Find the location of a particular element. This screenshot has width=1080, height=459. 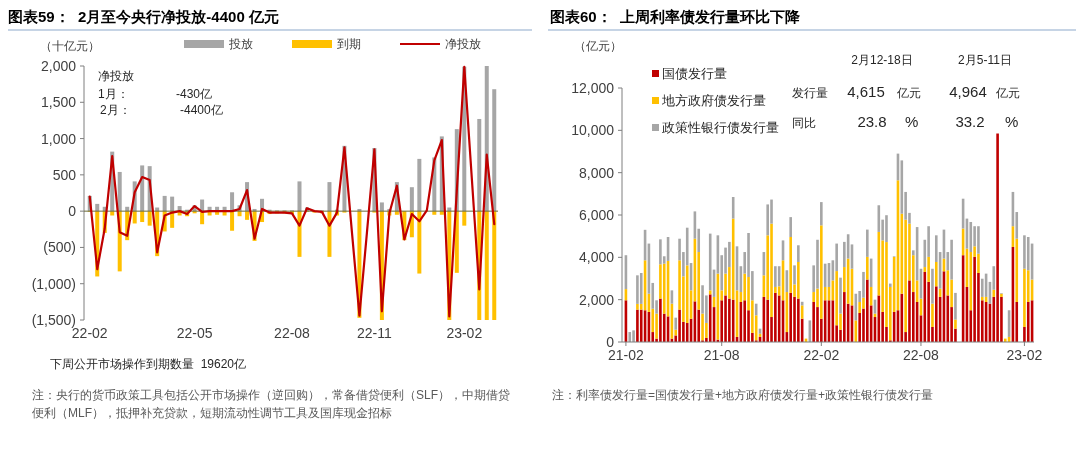

annotation: 4,615 is located at coordinates (866, 91).